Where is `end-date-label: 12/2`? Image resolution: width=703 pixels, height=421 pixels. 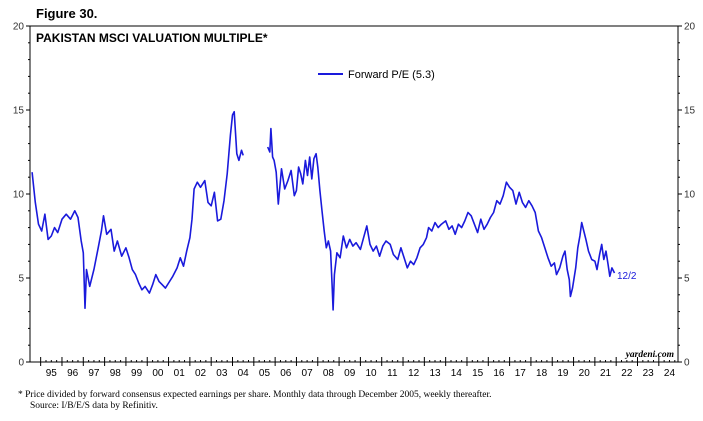
end-date-label: 12/2 is located at coordinates (627, 276).